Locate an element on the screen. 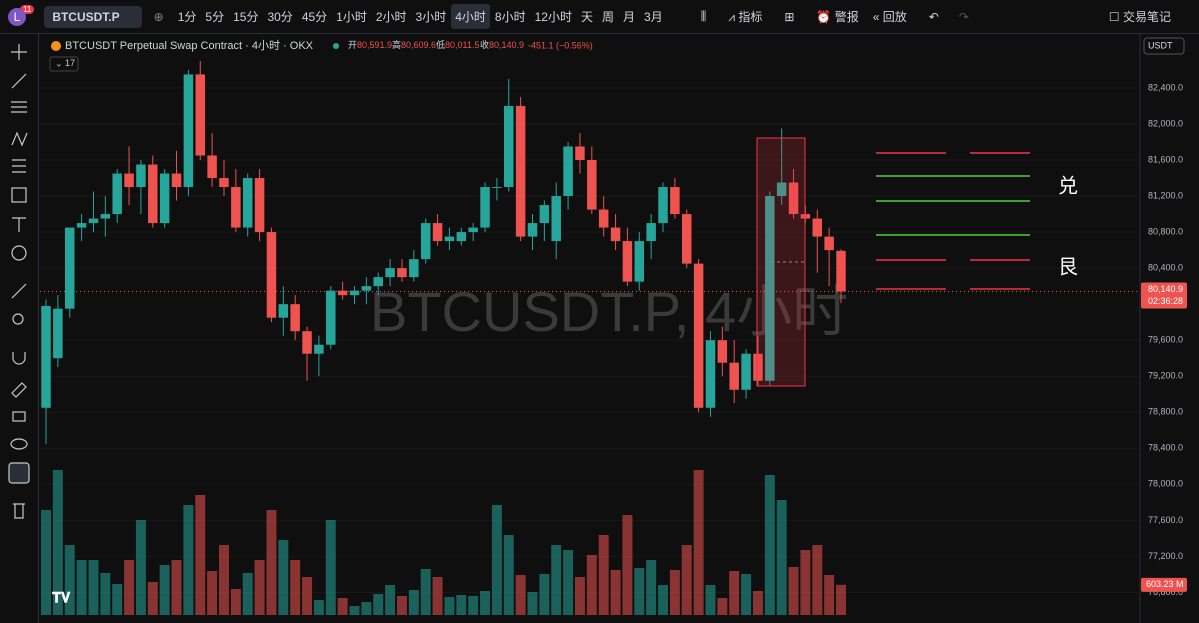 The width and height of the screenshot is (1199, 623). shapes is located at coordinates (19, 195).